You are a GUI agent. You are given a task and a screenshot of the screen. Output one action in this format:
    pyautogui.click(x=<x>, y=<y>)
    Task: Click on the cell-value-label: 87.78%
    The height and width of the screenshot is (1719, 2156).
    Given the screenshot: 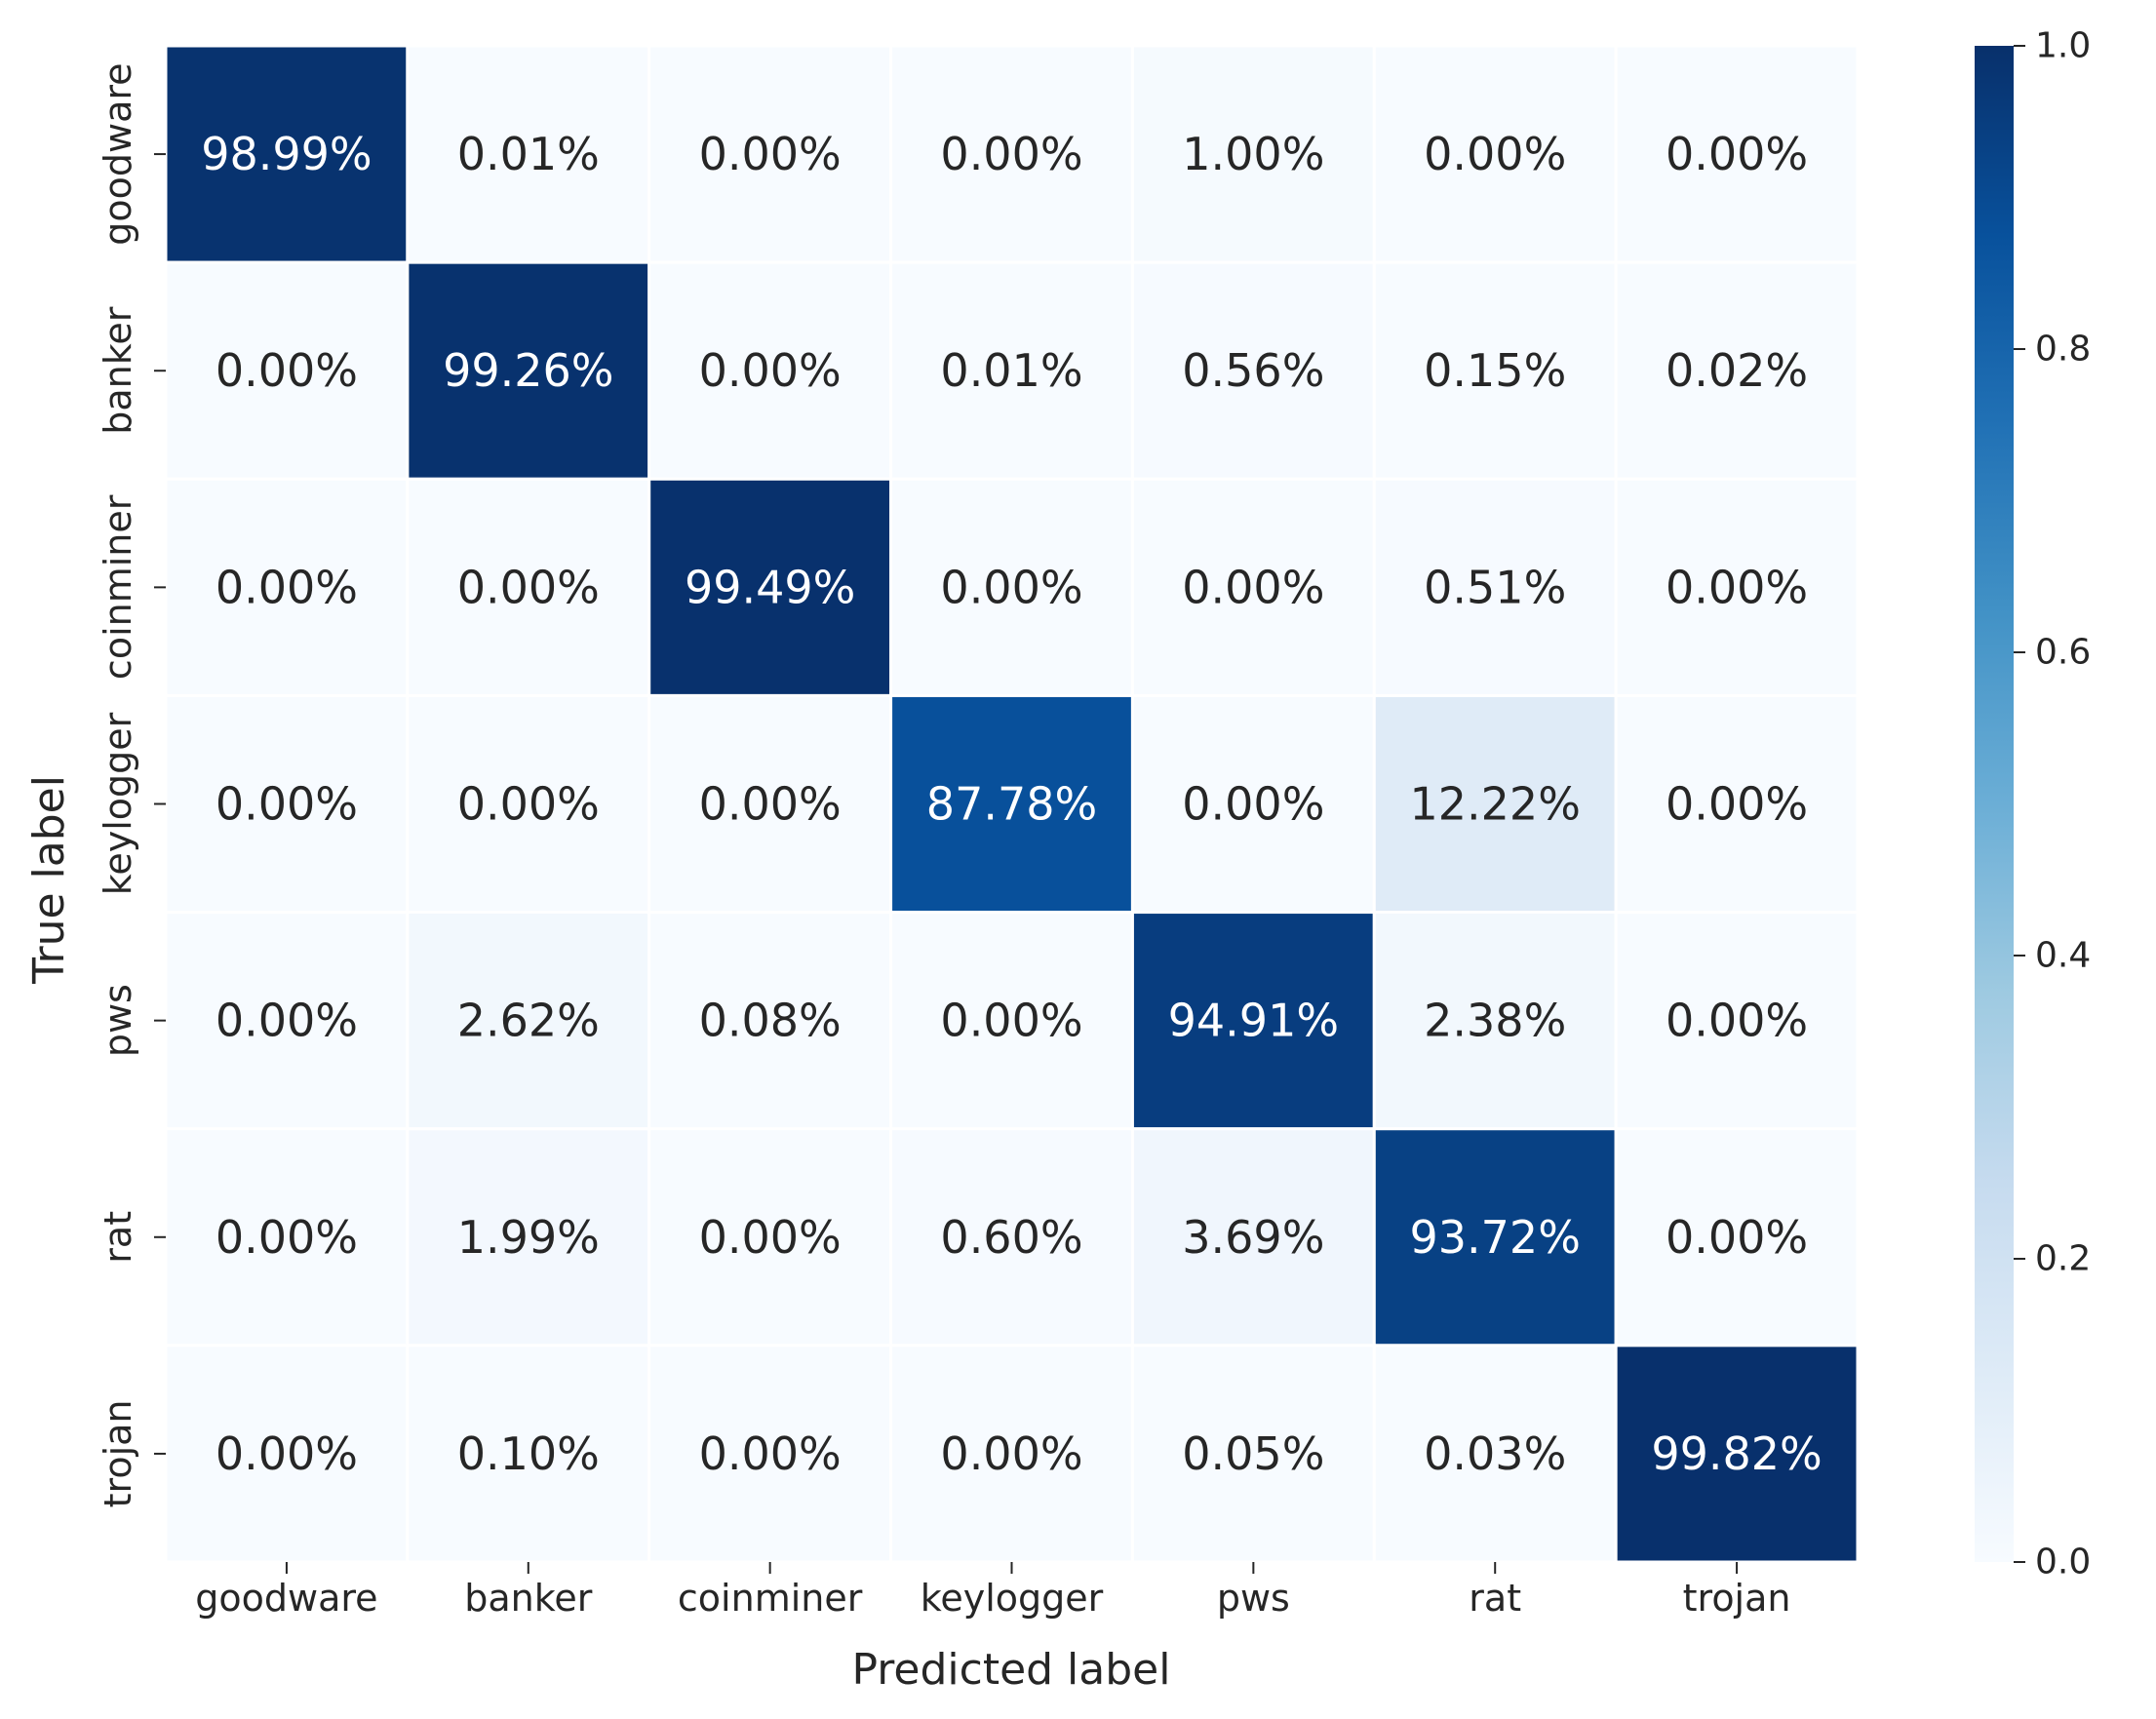 What is the action you would take?
    pyautogui.click(x=1011, y=804)
    